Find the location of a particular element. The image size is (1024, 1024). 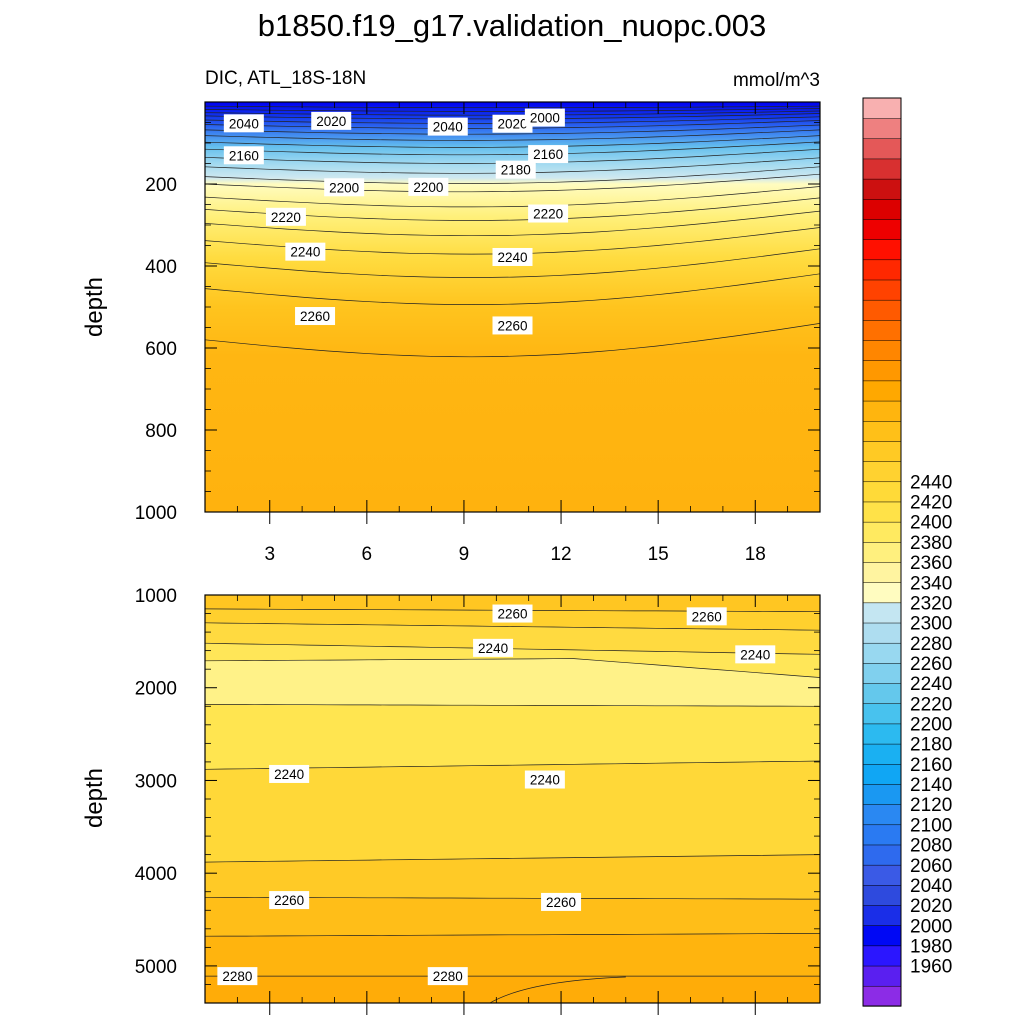

upper-right-subtitle: mmol/m^3 is located at coordinates (776, 80).